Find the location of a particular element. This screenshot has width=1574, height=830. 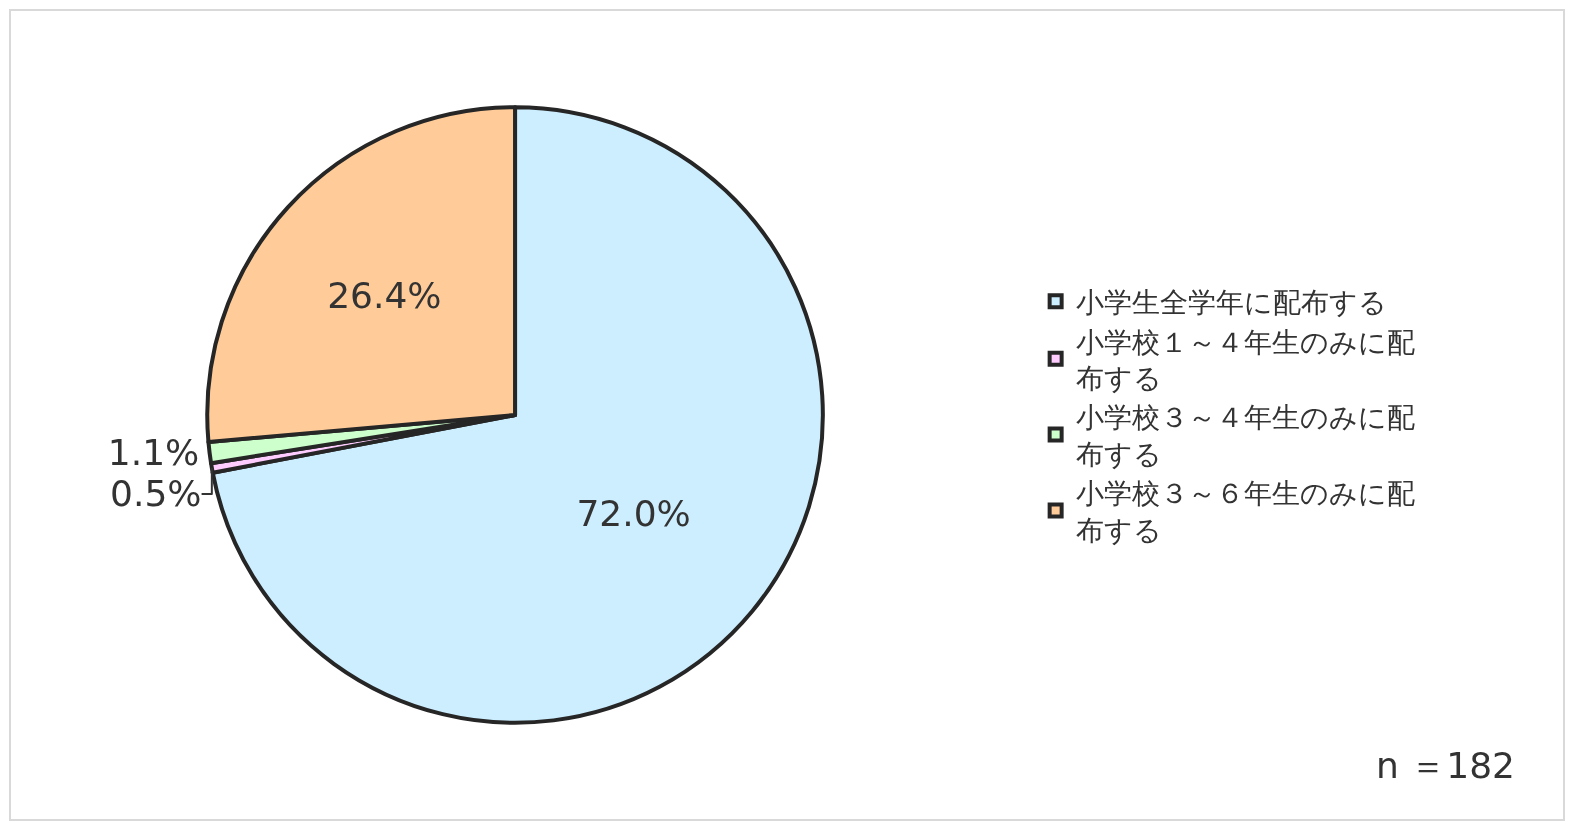

legend-label: 小学生全学年に配布する is located at coordinates (1231, 303).